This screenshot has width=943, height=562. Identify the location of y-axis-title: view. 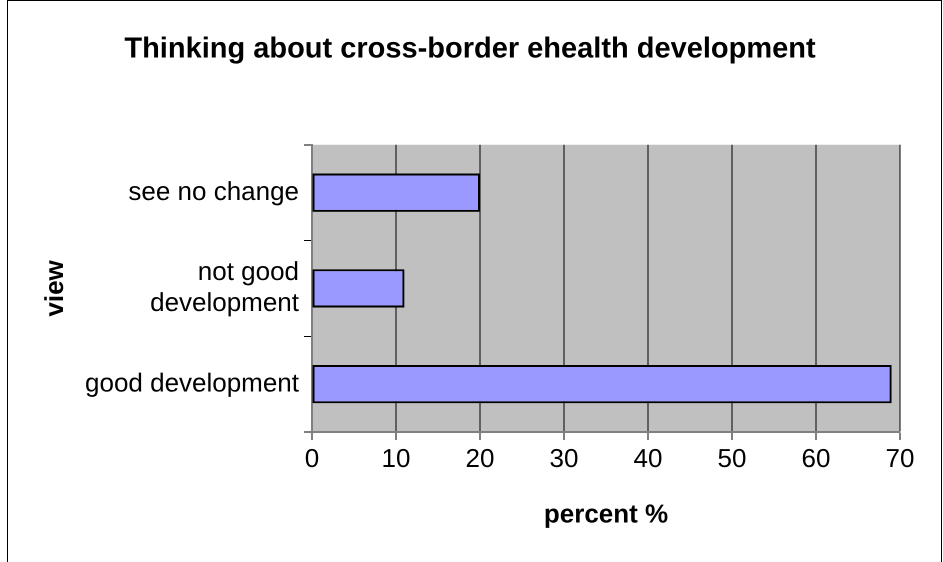
(53, 288).